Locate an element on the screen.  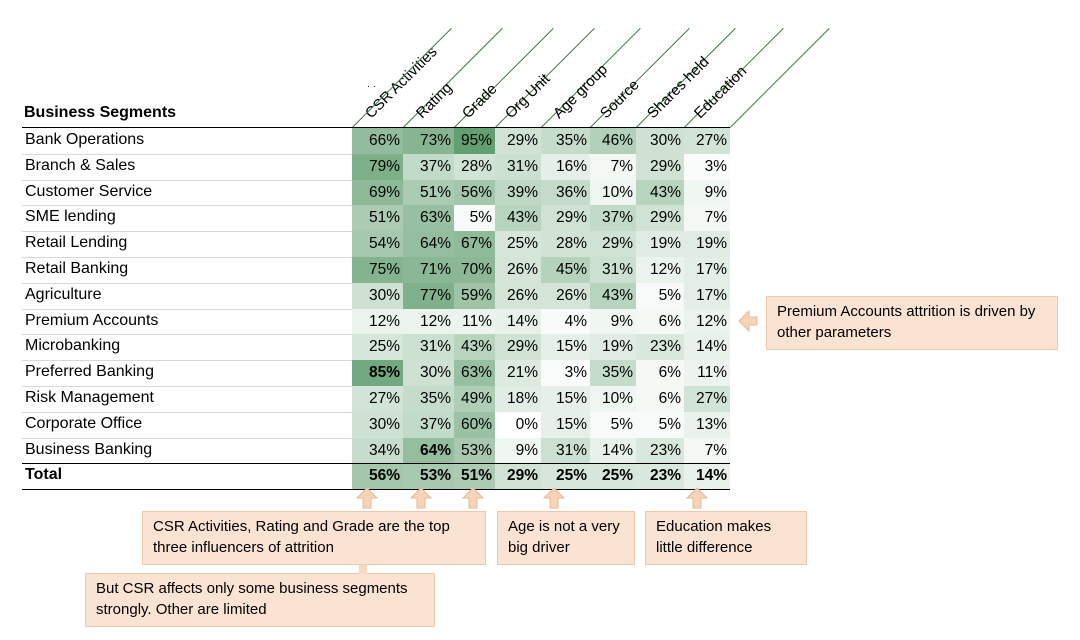
heatmap-cell: 39% is located at coordinates (518, 192).